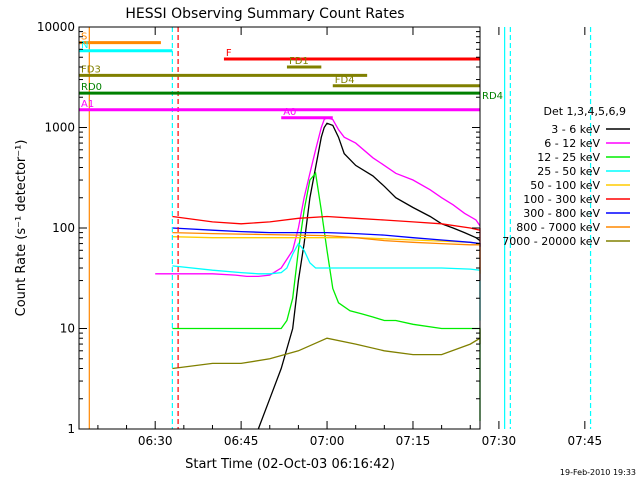  Describe the element at coordinates (290, 464) in the screenshot. I see `x-axis-label: Start Time (02-Oct-03 06:16:42)` at that location.